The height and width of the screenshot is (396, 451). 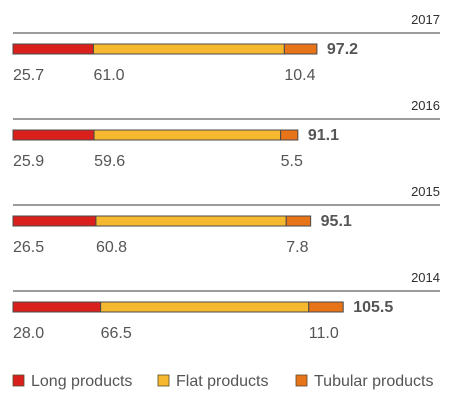 I want to click on total-value-label: 97.2, so click(x=342, y=49).